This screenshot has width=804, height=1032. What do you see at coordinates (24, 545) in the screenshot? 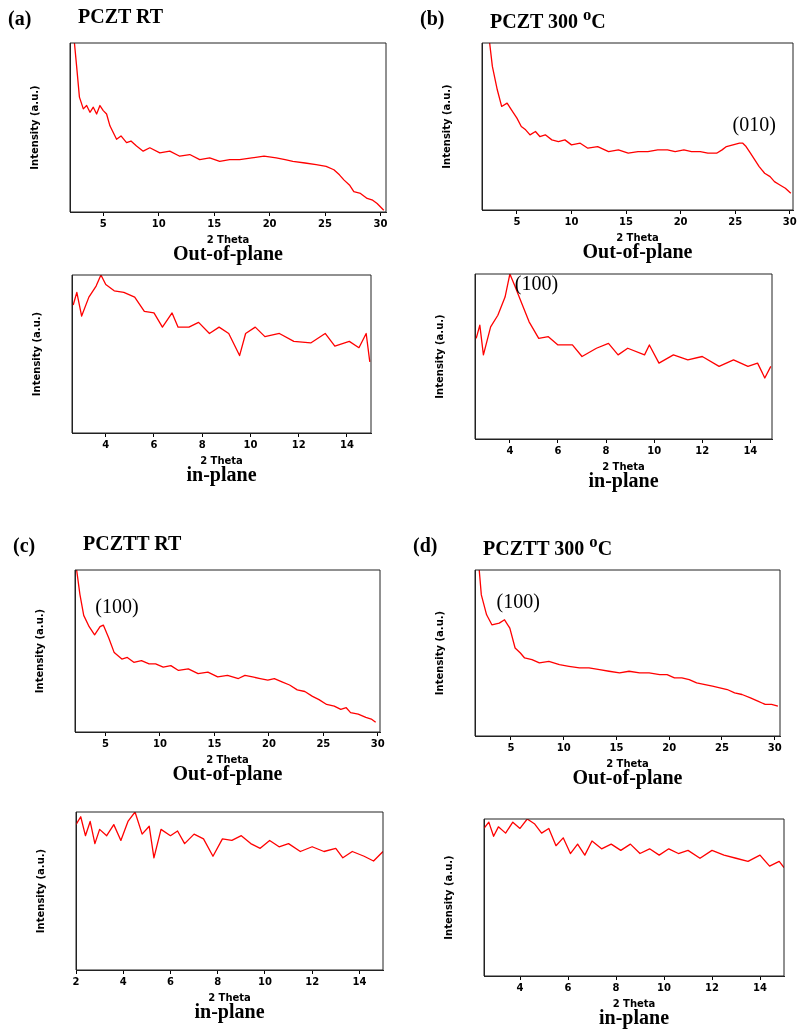
I see `text: (c)` at bounding box center [24, 545].